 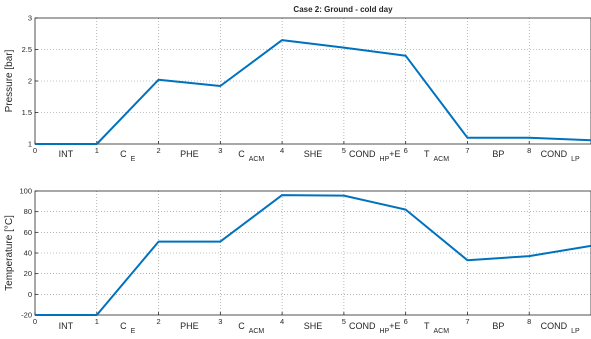 I want to click on temperature-y-tick-label: 80, so click(x=28, y=211).